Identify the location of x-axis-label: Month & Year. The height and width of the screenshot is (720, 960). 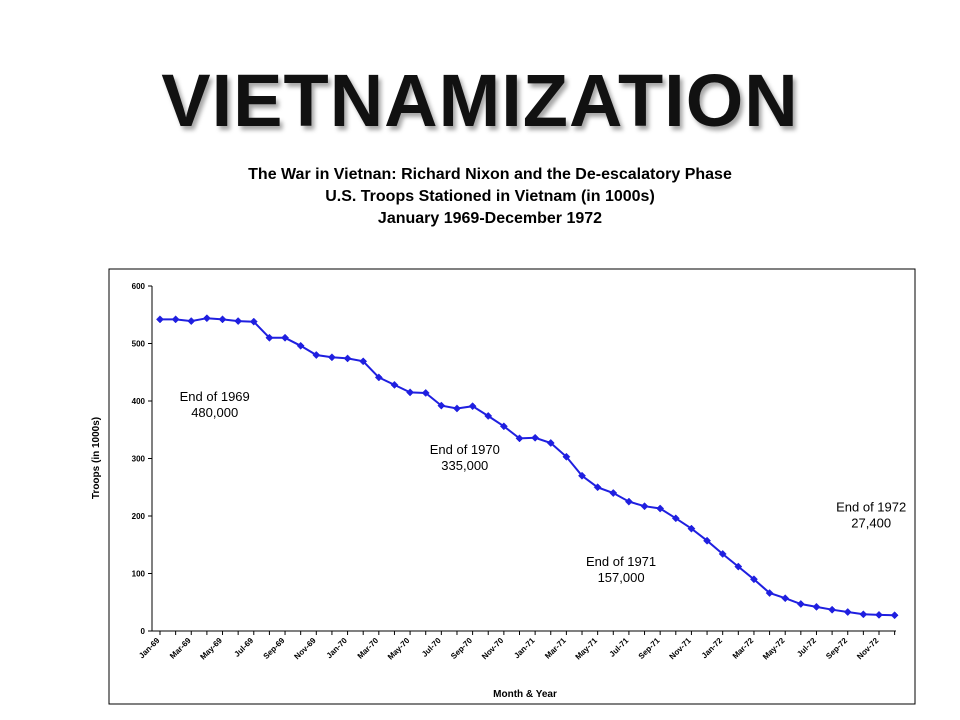
(525, 694).